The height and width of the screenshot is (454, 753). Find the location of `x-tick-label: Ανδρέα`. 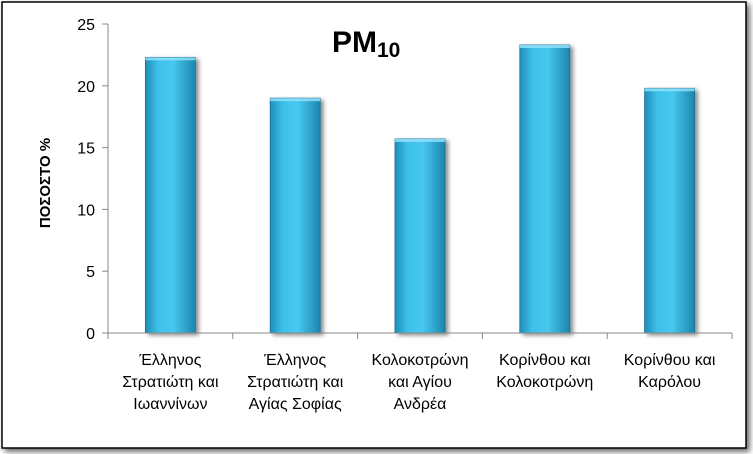

x-tick-label: Ανδρέα is located at coordinates (420, 404).